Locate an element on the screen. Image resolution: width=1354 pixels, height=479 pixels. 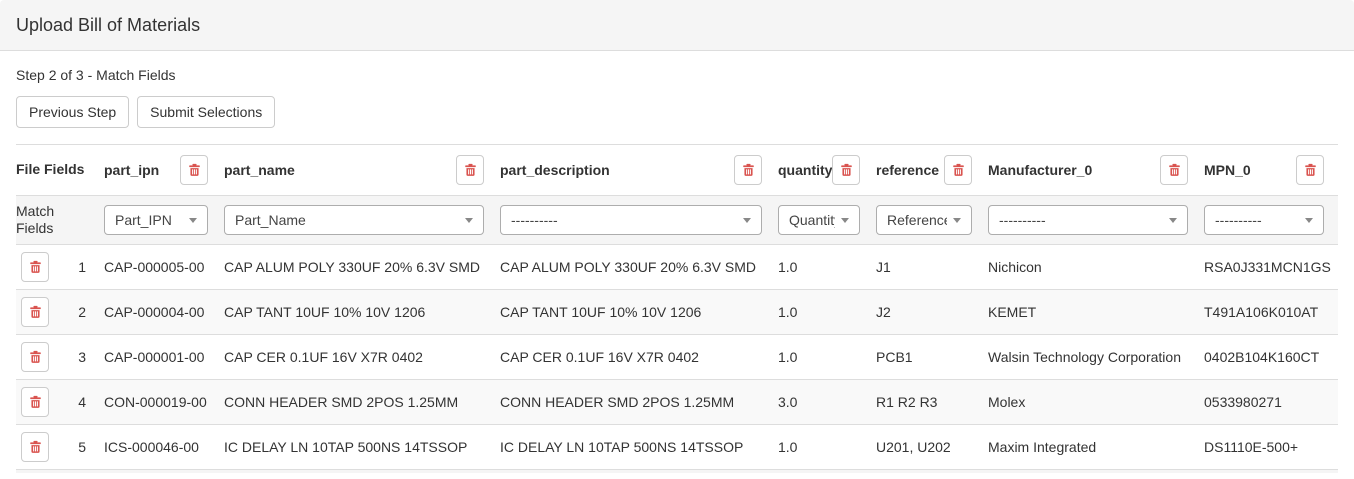
file-field-name: reference is located at coordinates (908, 170).